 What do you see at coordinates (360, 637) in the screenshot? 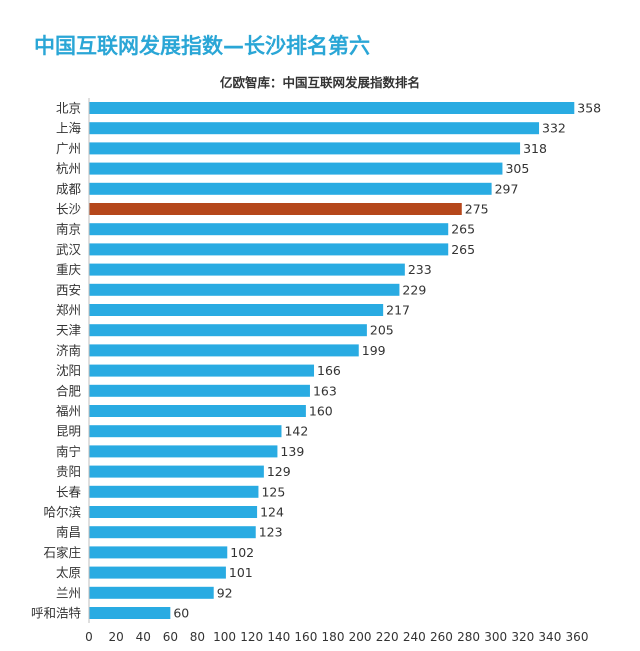
I see `x-tick-label: 200` at bounding box center [360, 637].